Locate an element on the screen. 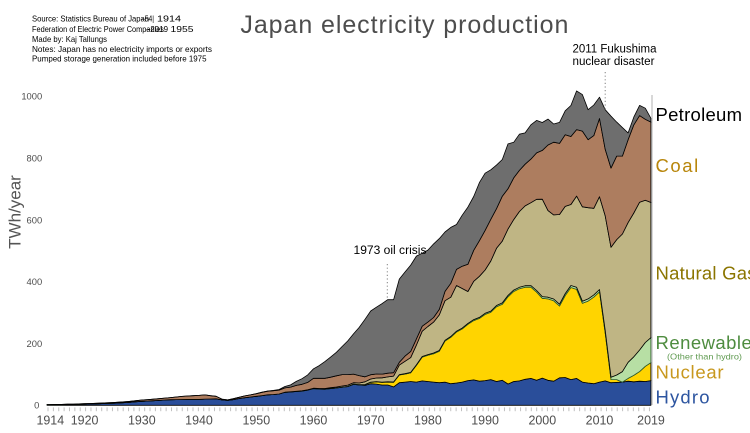  svg-text: 1980 is located at coordinates (428, 420).